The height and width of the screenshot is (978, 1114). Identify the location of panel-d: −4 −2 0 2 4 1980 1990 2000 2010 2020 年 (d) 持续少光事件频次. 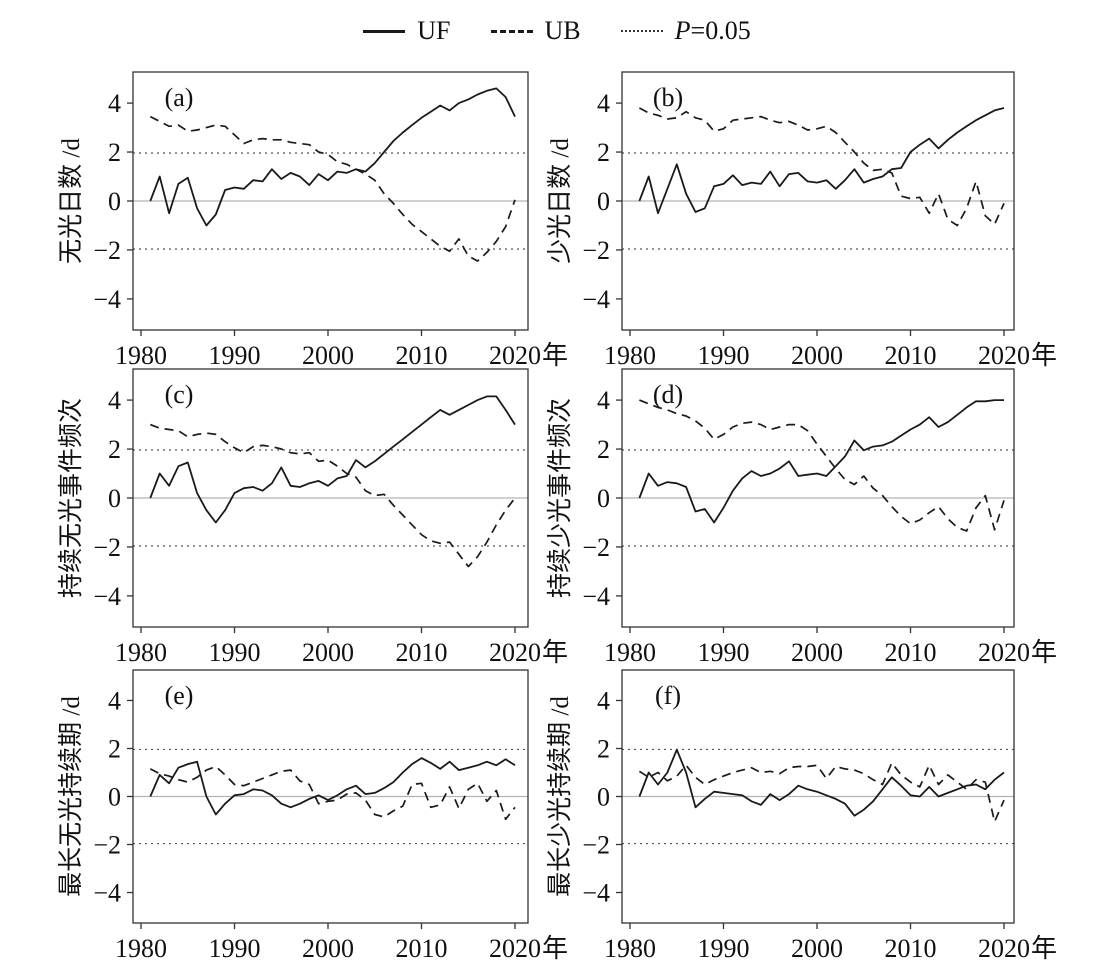
(801, 517).